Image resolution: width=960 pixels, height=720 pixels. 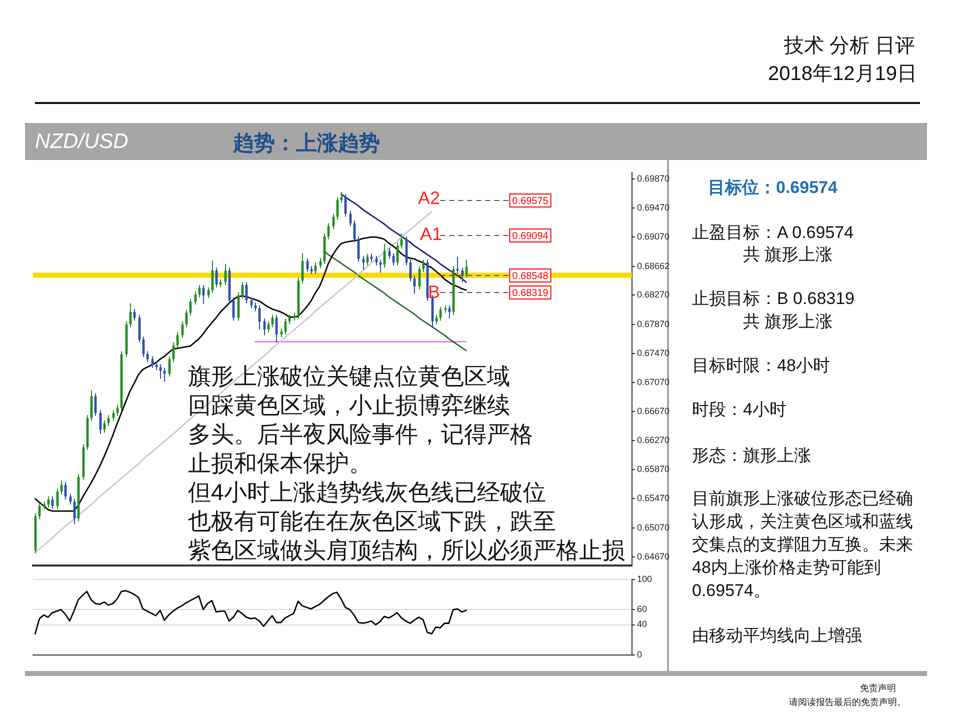 What do you see at coordinates (740, 410) in the screenshot?
I see `text: 时段：4小时` at bounding box center [740, 410].